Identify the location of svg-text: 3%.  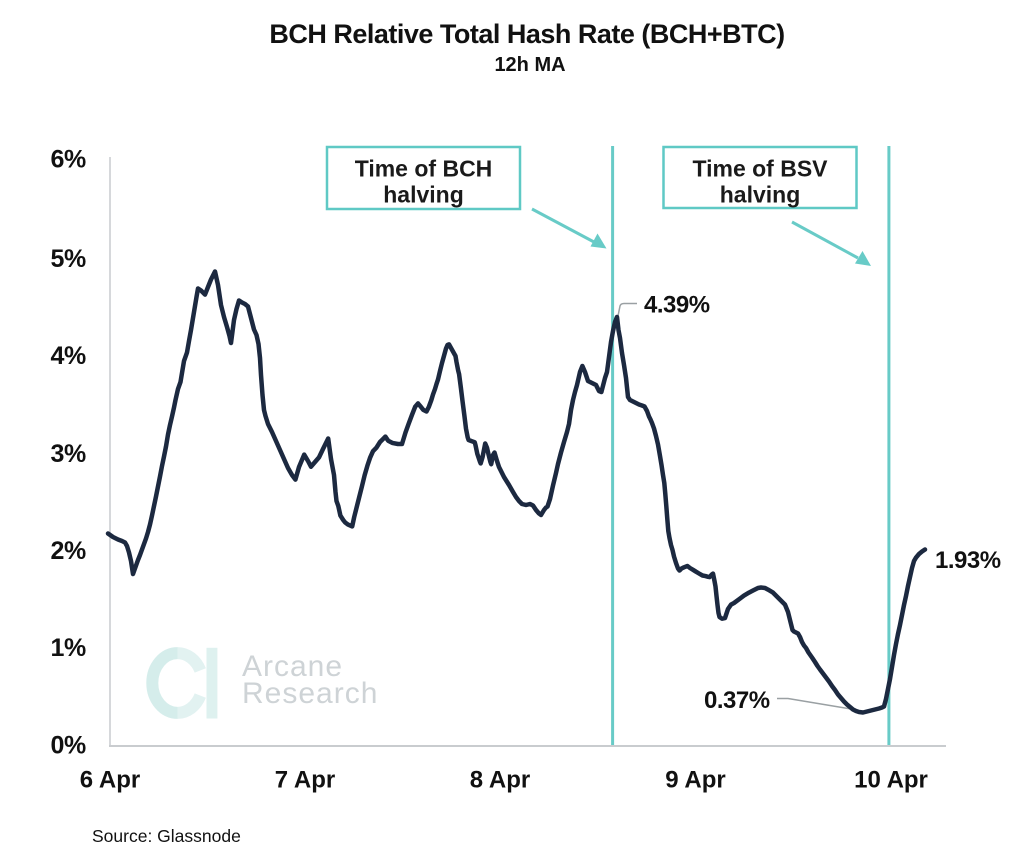
(68, 454).